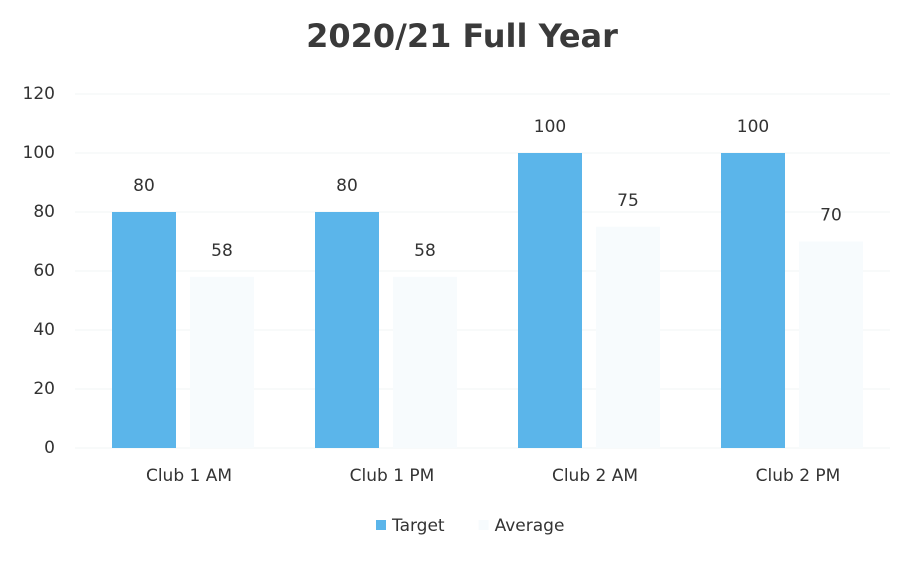 The height and width of the screenshot is (561, 917). I want to click on y-tick-label: 80, so click(44, 212).